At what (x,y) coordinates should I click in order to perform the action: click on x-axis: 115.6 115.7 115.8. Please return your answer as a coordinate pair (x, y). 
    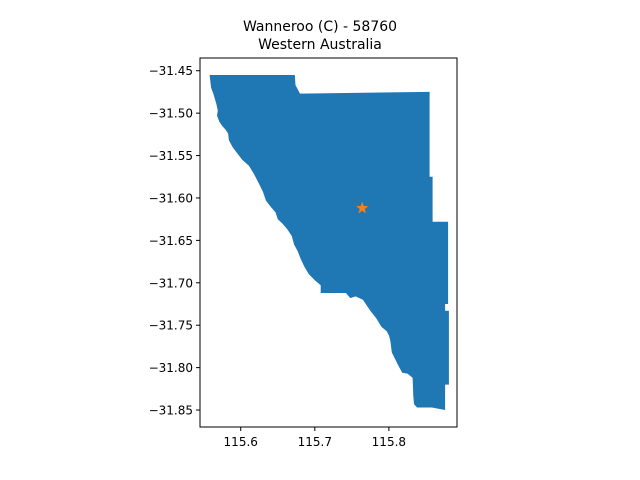
    Looking at the image, I should click on (315, 438).